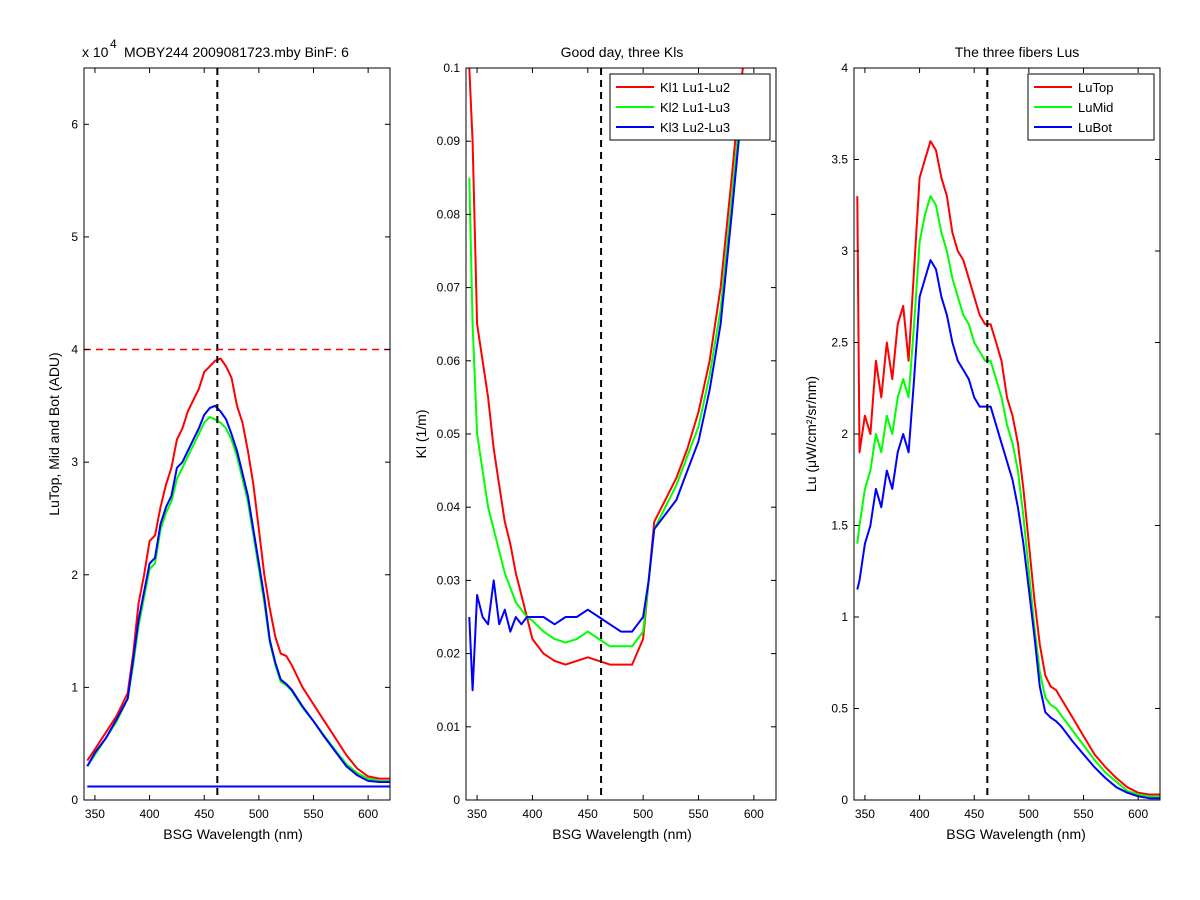 This screenshot has width=1200, height=900. Describe the element at coordinates (477, 814) in the screenshot. I see `chart-2-xtick-label: 350` at that location.